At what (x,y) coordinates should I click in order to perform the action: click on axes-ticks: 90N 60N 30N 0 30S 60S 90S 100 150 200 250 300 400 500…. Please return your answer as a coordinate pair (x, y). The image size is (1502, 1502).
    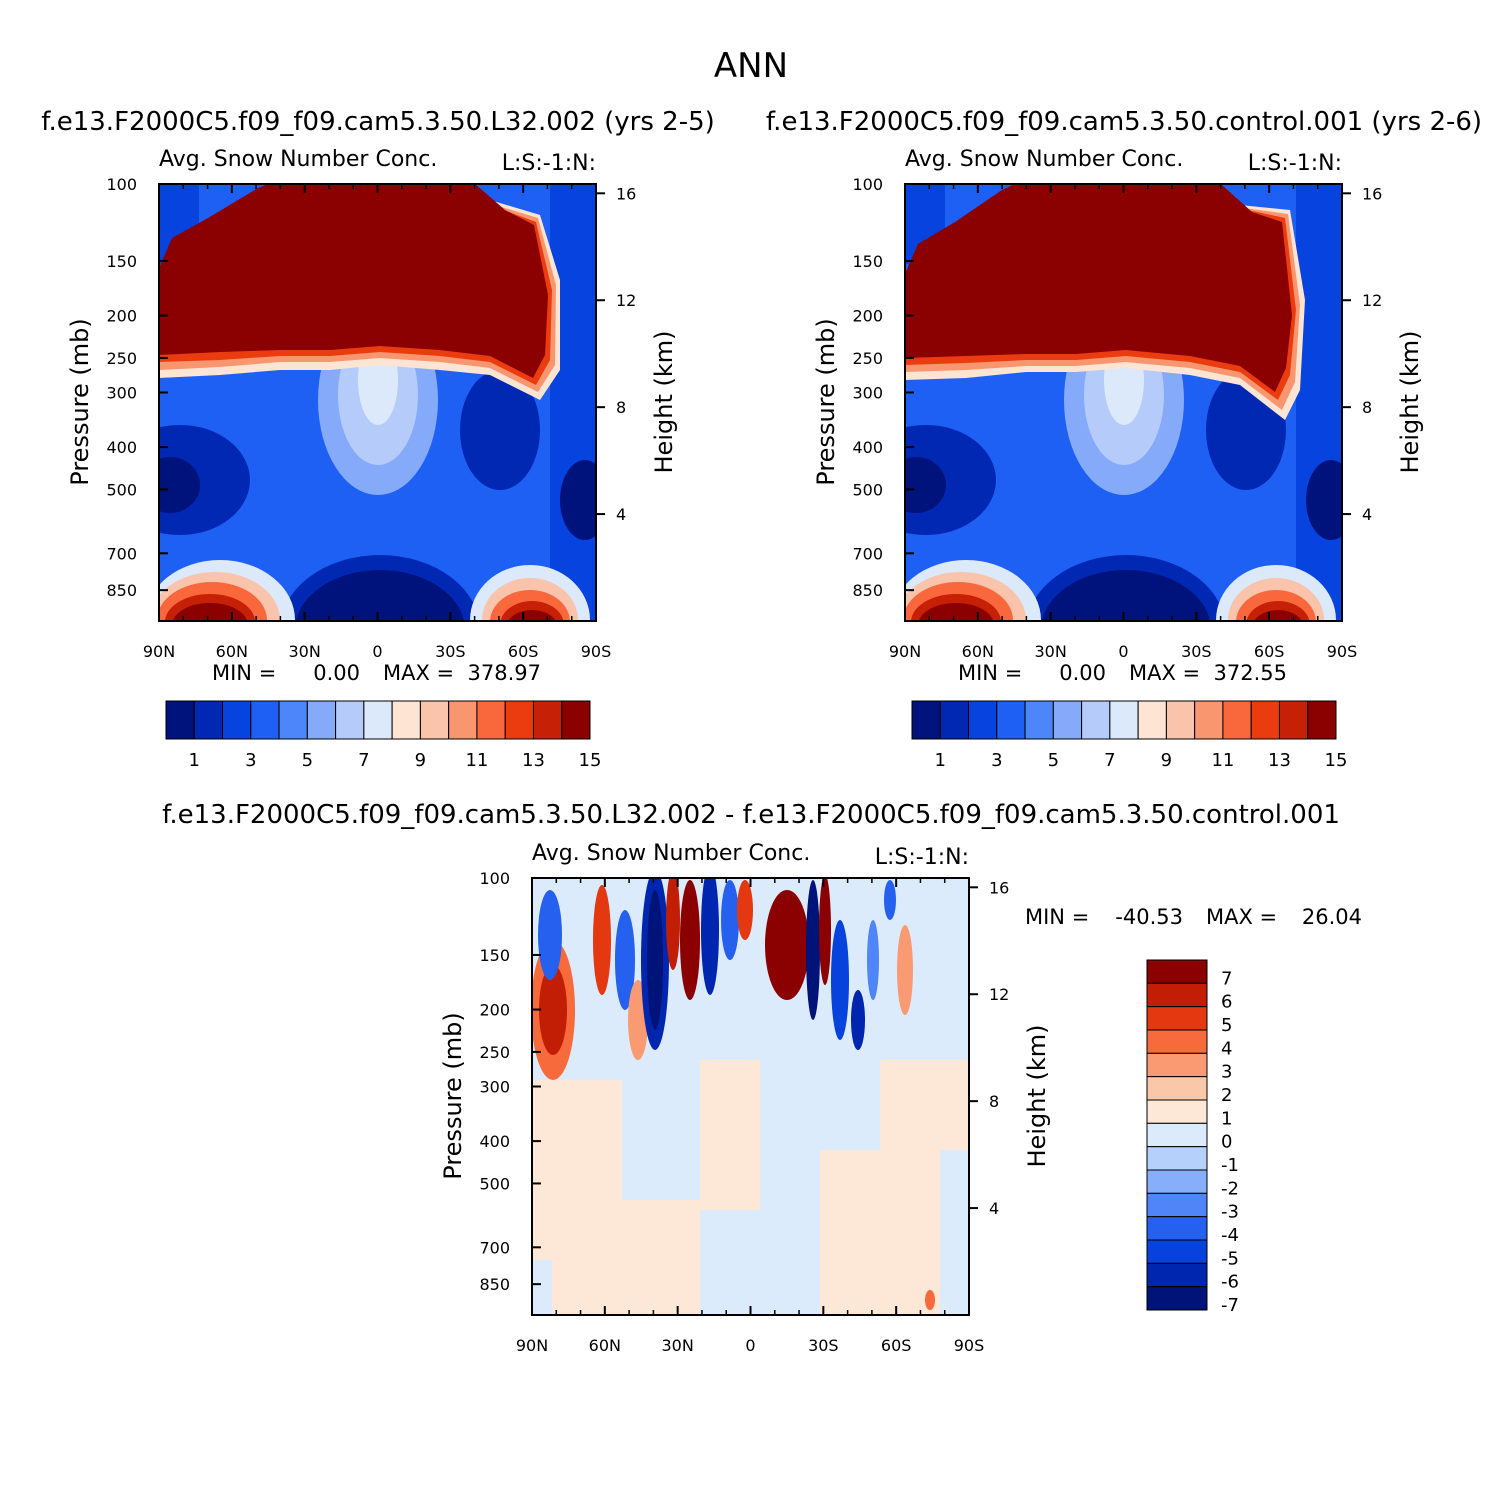
    Looking at the image, I should click on (371, 418).